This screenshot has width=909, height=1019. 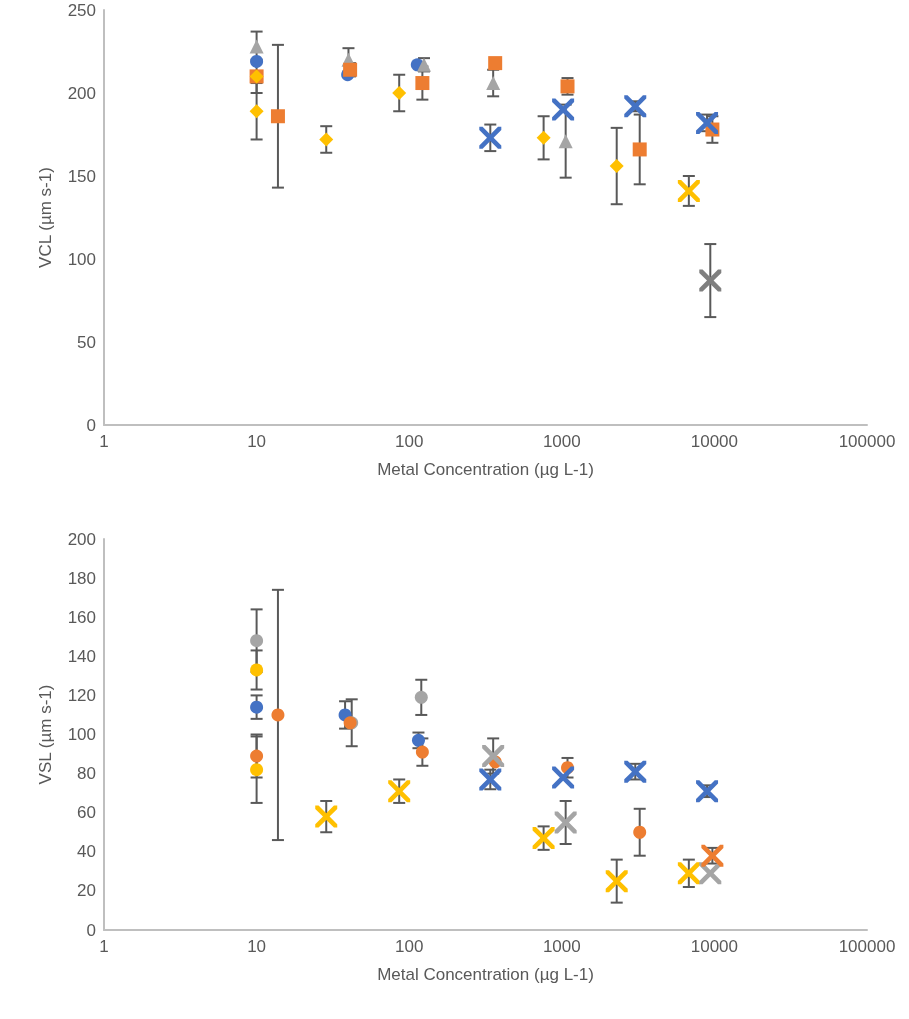 What do you see at coordinates (81, 176) in the screenshot?
I see `y-tick-label: 150` at bounding box center [81, 176].